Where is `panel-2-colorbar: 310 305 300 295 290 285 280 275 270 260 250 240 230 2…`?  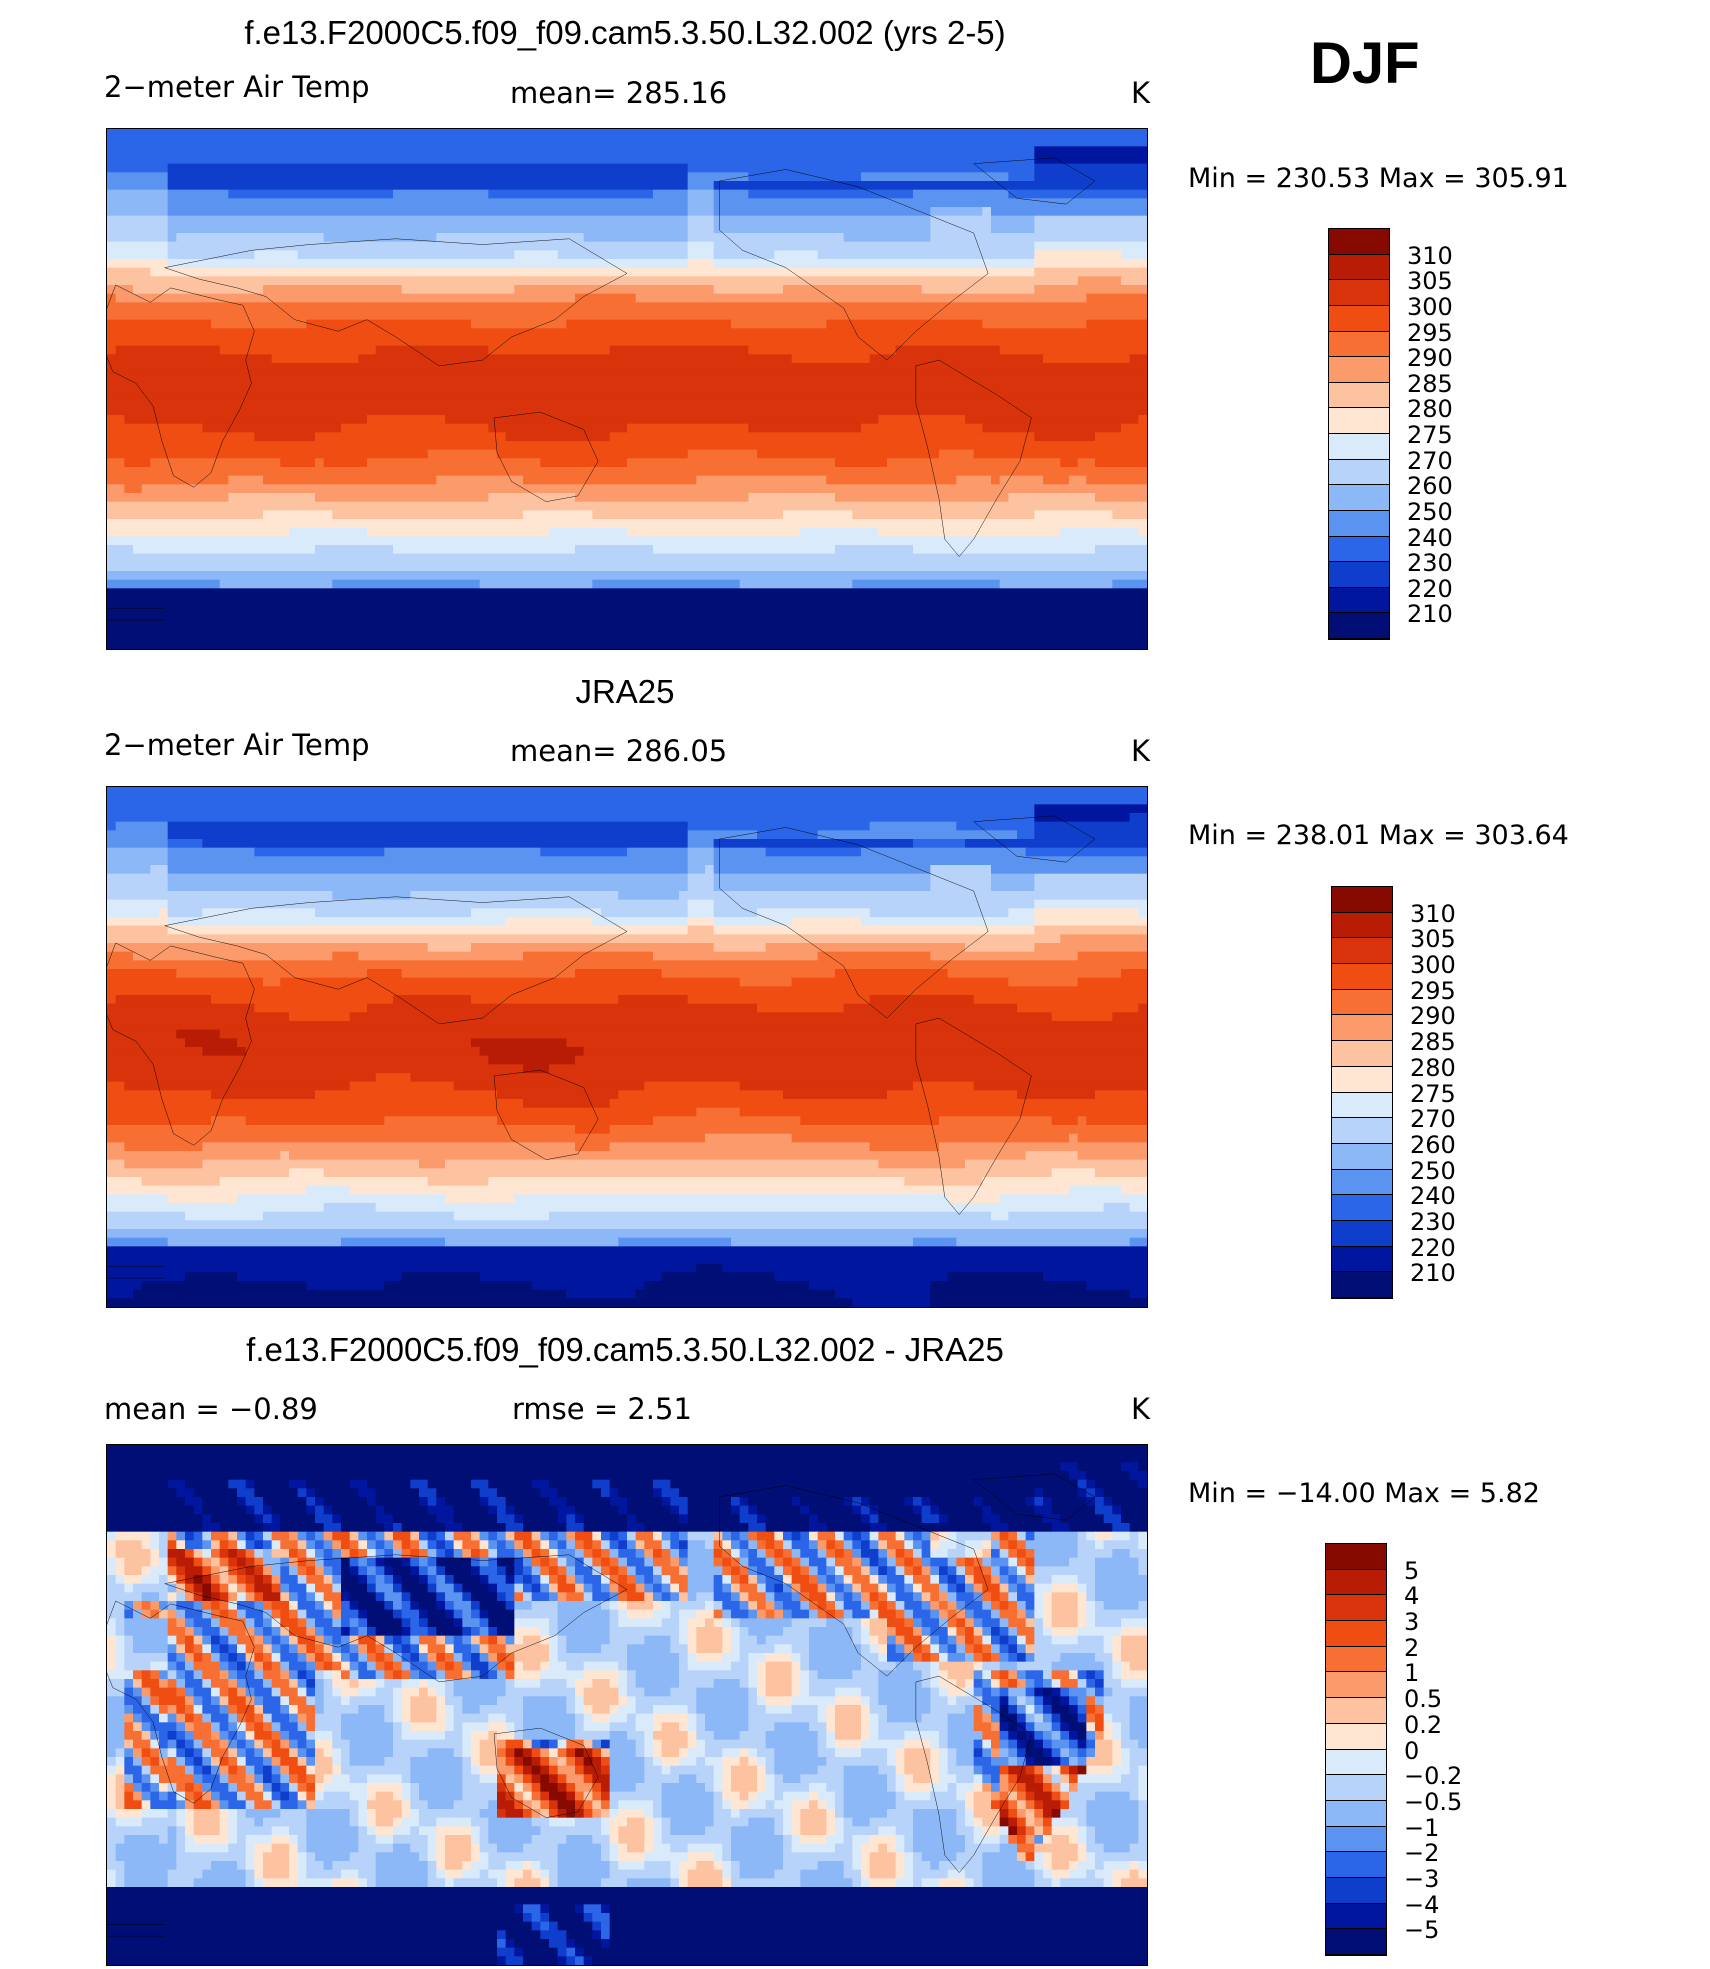
panel-2-colorbar: 310 305 300 295 290 285 280 275 270 260 250 240 230 2… is located at coordinates (1393, 1092).